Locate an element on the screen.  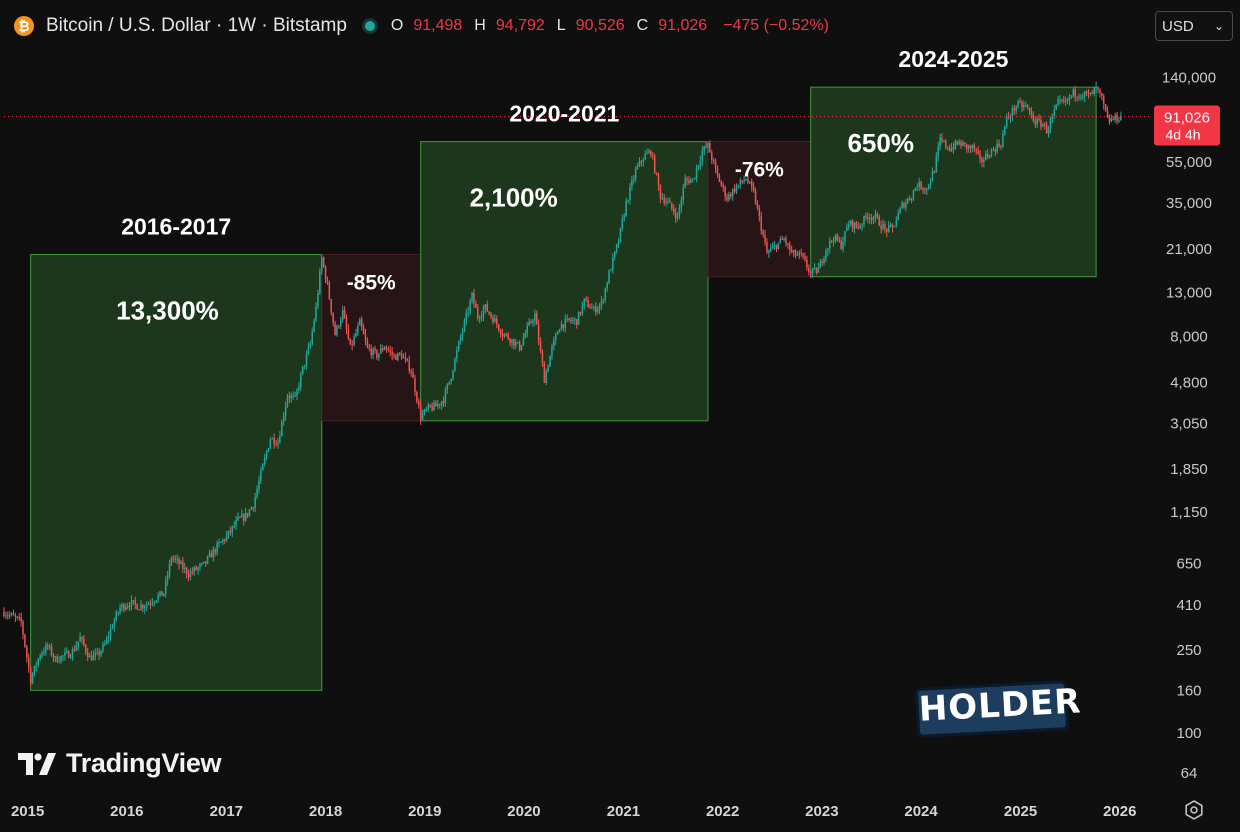
symbol-title: Bitcoin / U.S. Dollar · 1W · Bitstamp is located at coordinates (196, 25).